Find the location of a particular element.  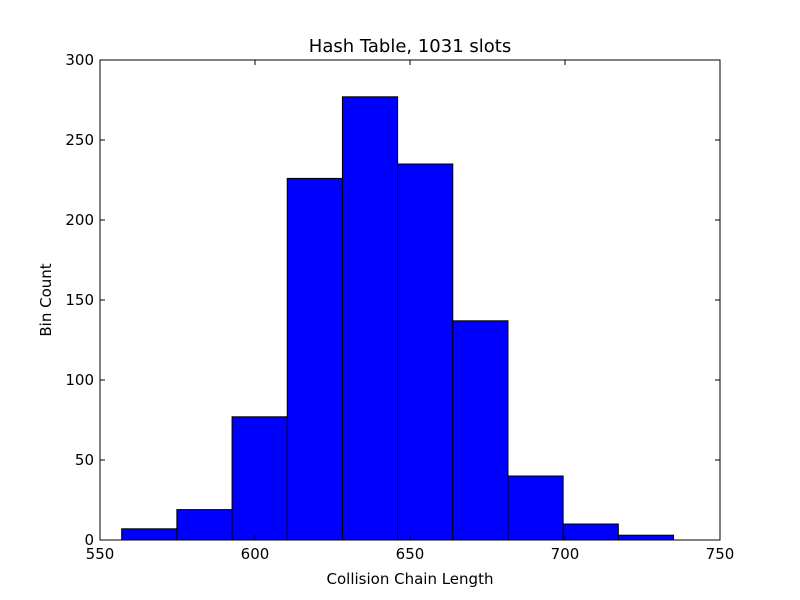

x-axis-label: Collision Chain Length is located at coordinates (410, 579).